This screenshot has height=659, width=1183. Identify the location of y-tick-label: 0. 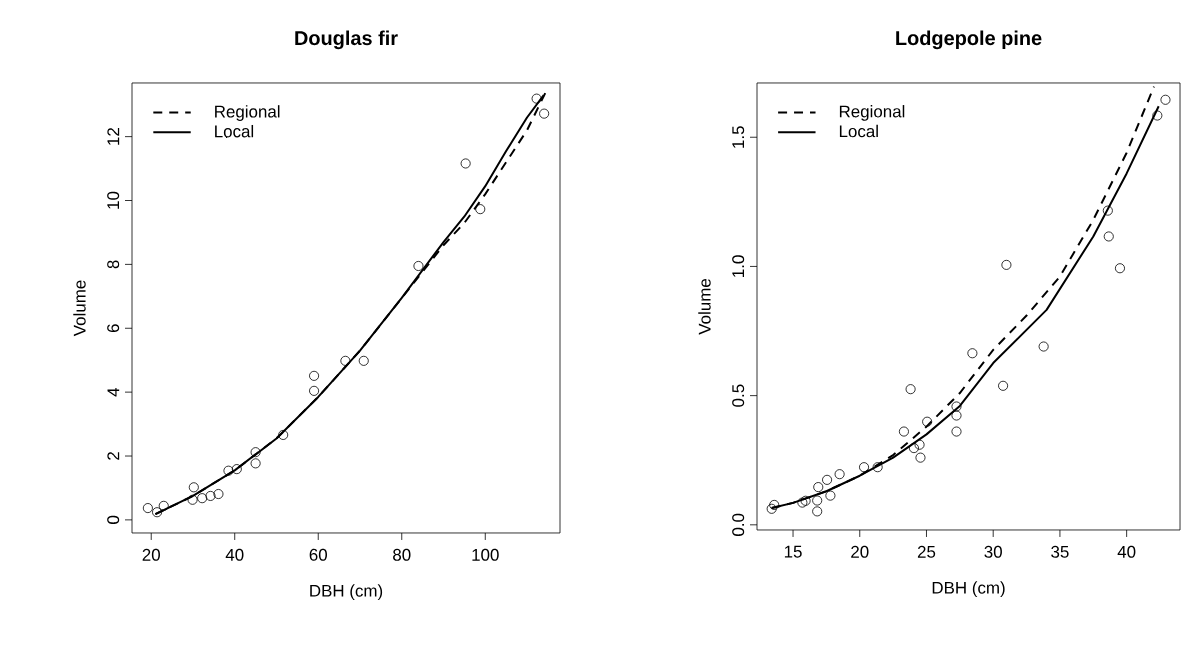
(113, 519).